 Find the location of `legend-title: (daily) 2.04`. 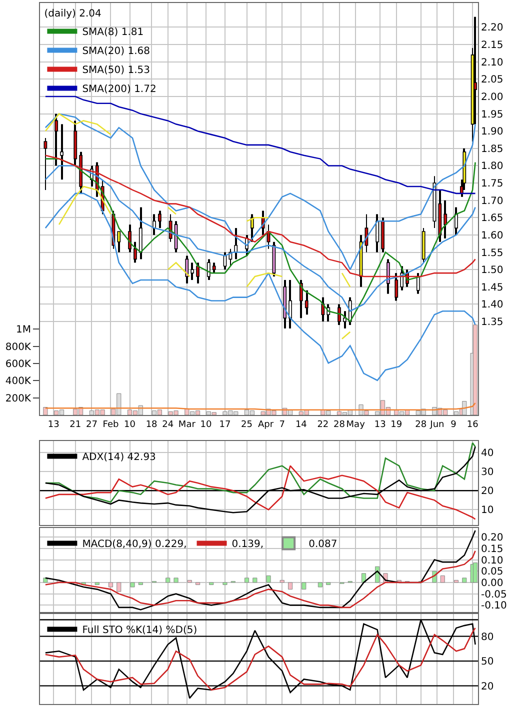

legend-title: (daily) 2.04 is located at coordinates (73, 14).